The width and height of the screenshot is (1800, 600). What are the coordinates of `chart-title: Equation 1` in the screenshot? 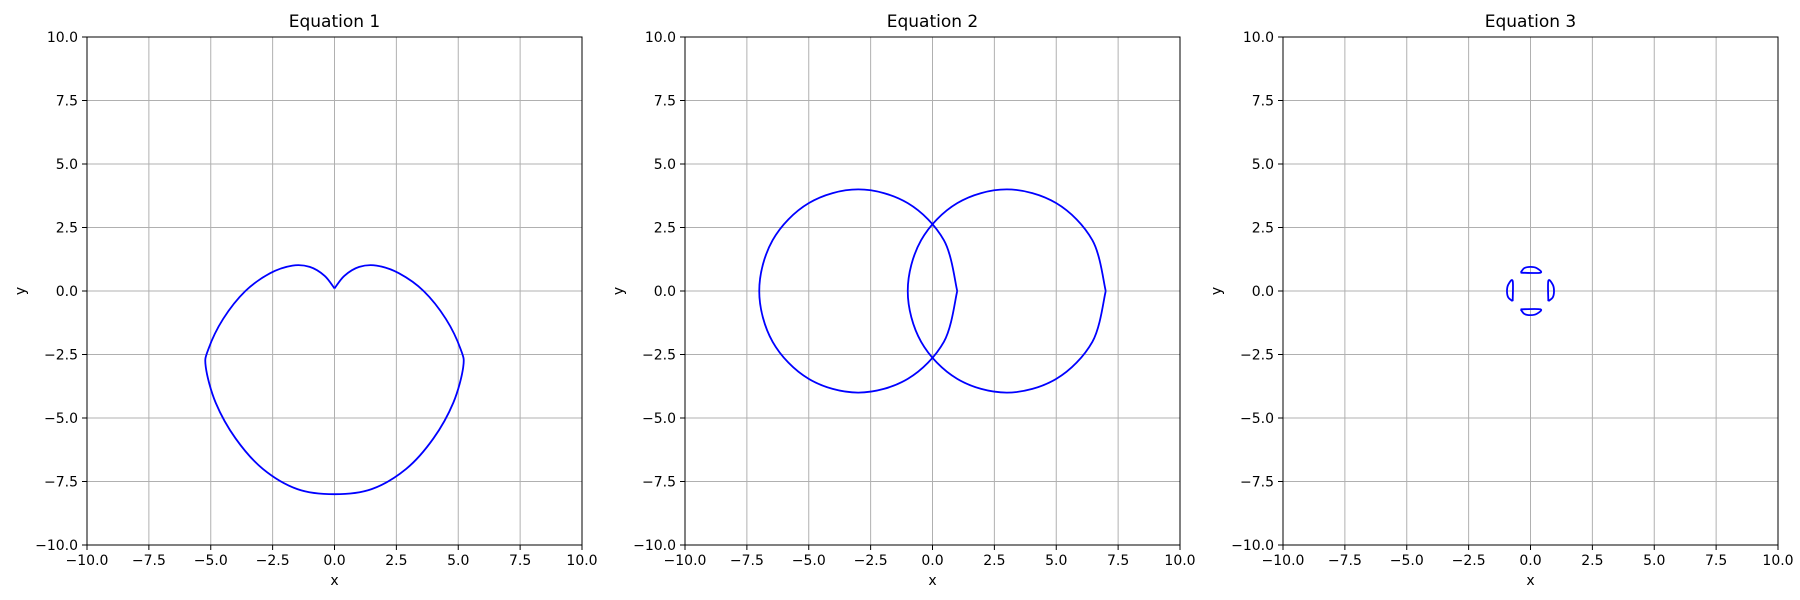 It's located at (335, 22).